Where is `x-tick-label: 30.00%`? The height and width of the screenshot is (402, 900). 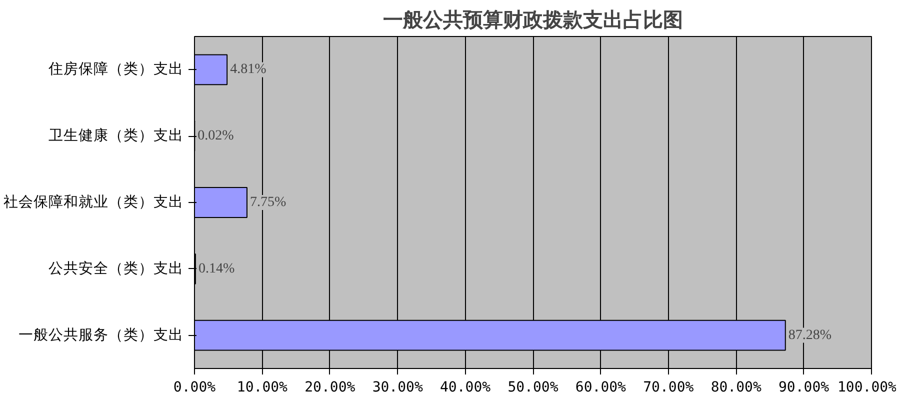
x-tick-label: 30.00% is located at coordinates (398, 388).